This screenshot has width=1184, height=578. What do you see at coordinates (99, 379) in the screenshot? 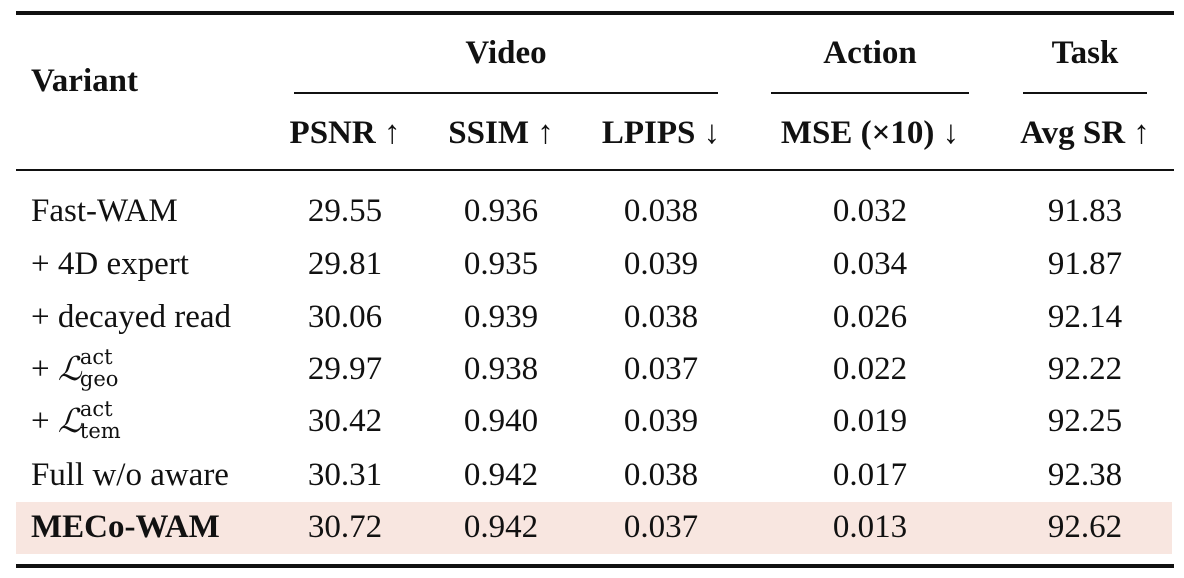
I see `loss-subscript: geo` at bounding box center [99, 379].